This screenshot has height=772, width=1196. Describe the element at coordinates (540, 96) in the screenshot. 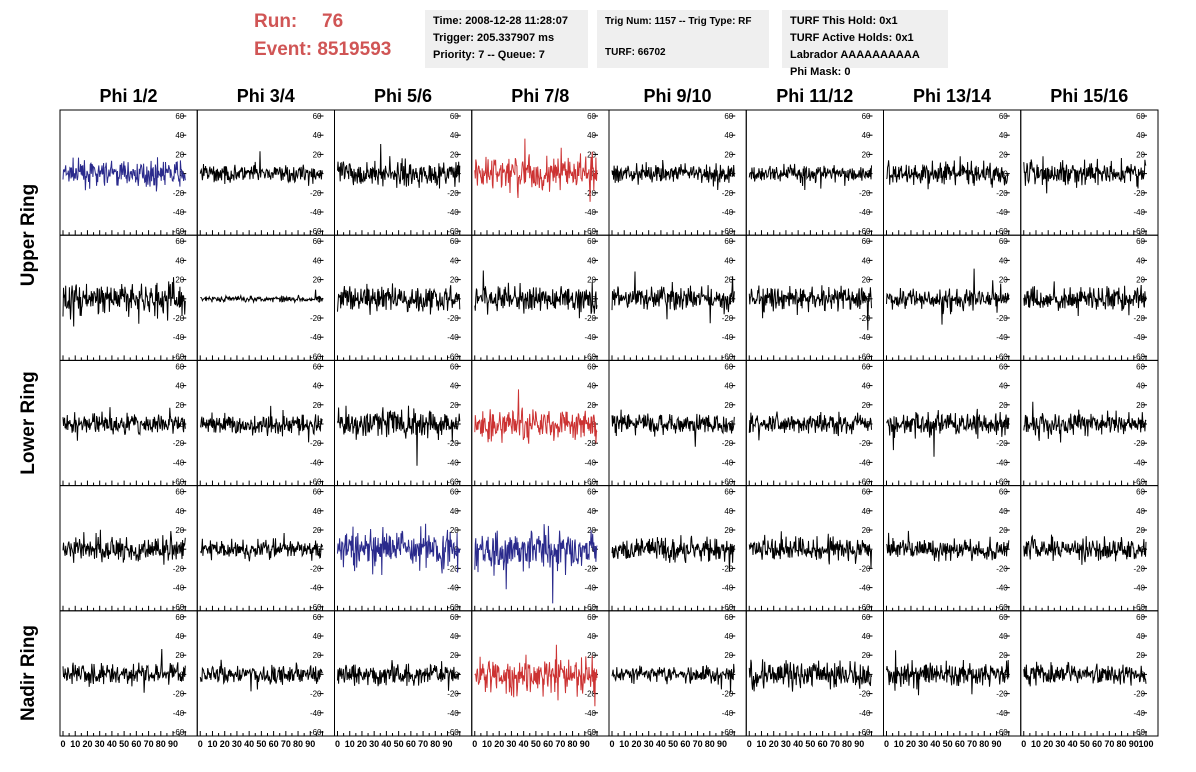

I see `phi-header: Phi 7/8` at that location.